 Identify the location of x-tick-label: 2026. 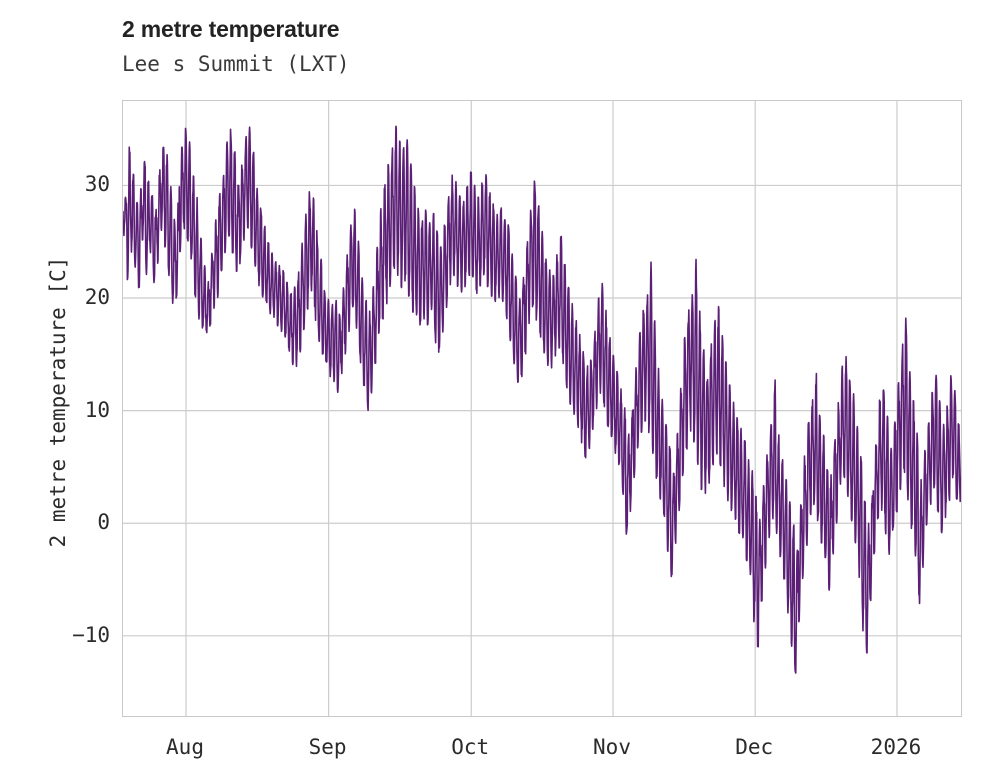
(896, 747).